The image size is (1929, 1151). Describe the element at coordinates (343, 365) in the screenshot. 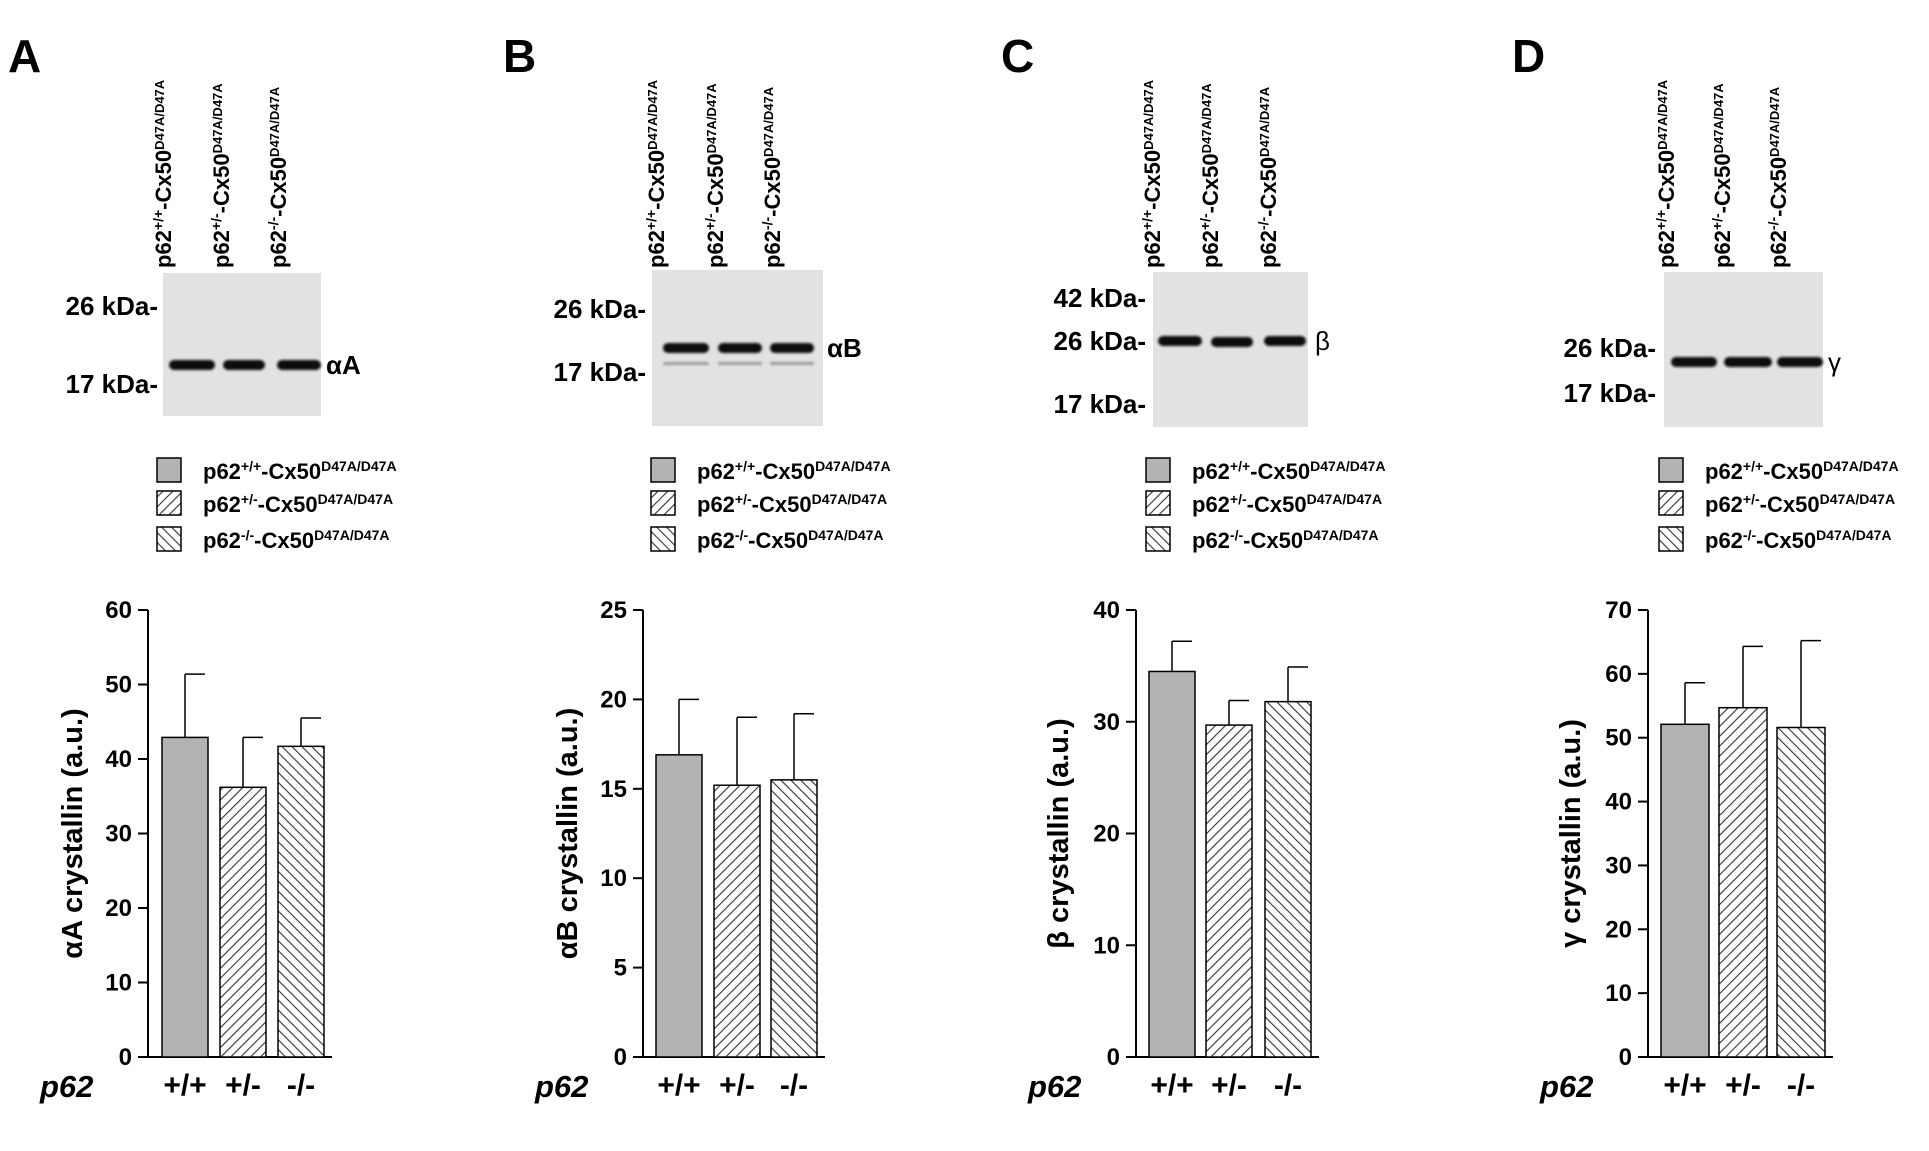

I see `band-label: αA` at that location.